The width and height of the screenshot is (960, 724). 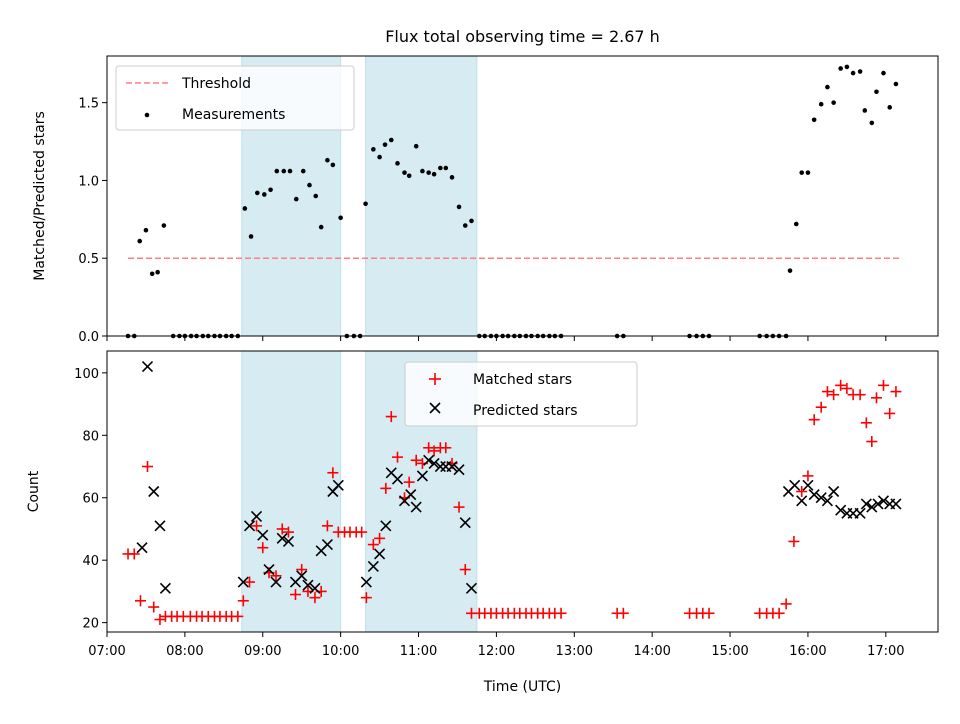 What do you see at coordinates (522, 380) in the screenshot?
I see `legend-matched-label: Matched stars` at bounding box center [522, 380].